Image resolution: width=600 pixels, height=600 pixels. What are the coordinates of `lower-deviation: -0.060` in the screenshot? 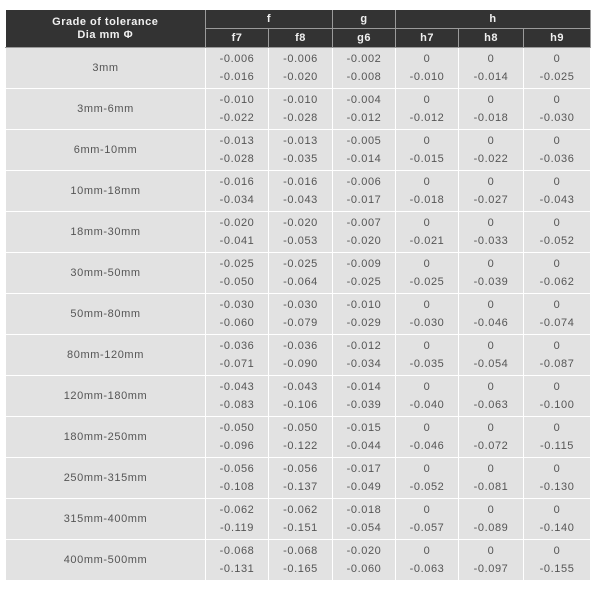 It's located at (364, 569).